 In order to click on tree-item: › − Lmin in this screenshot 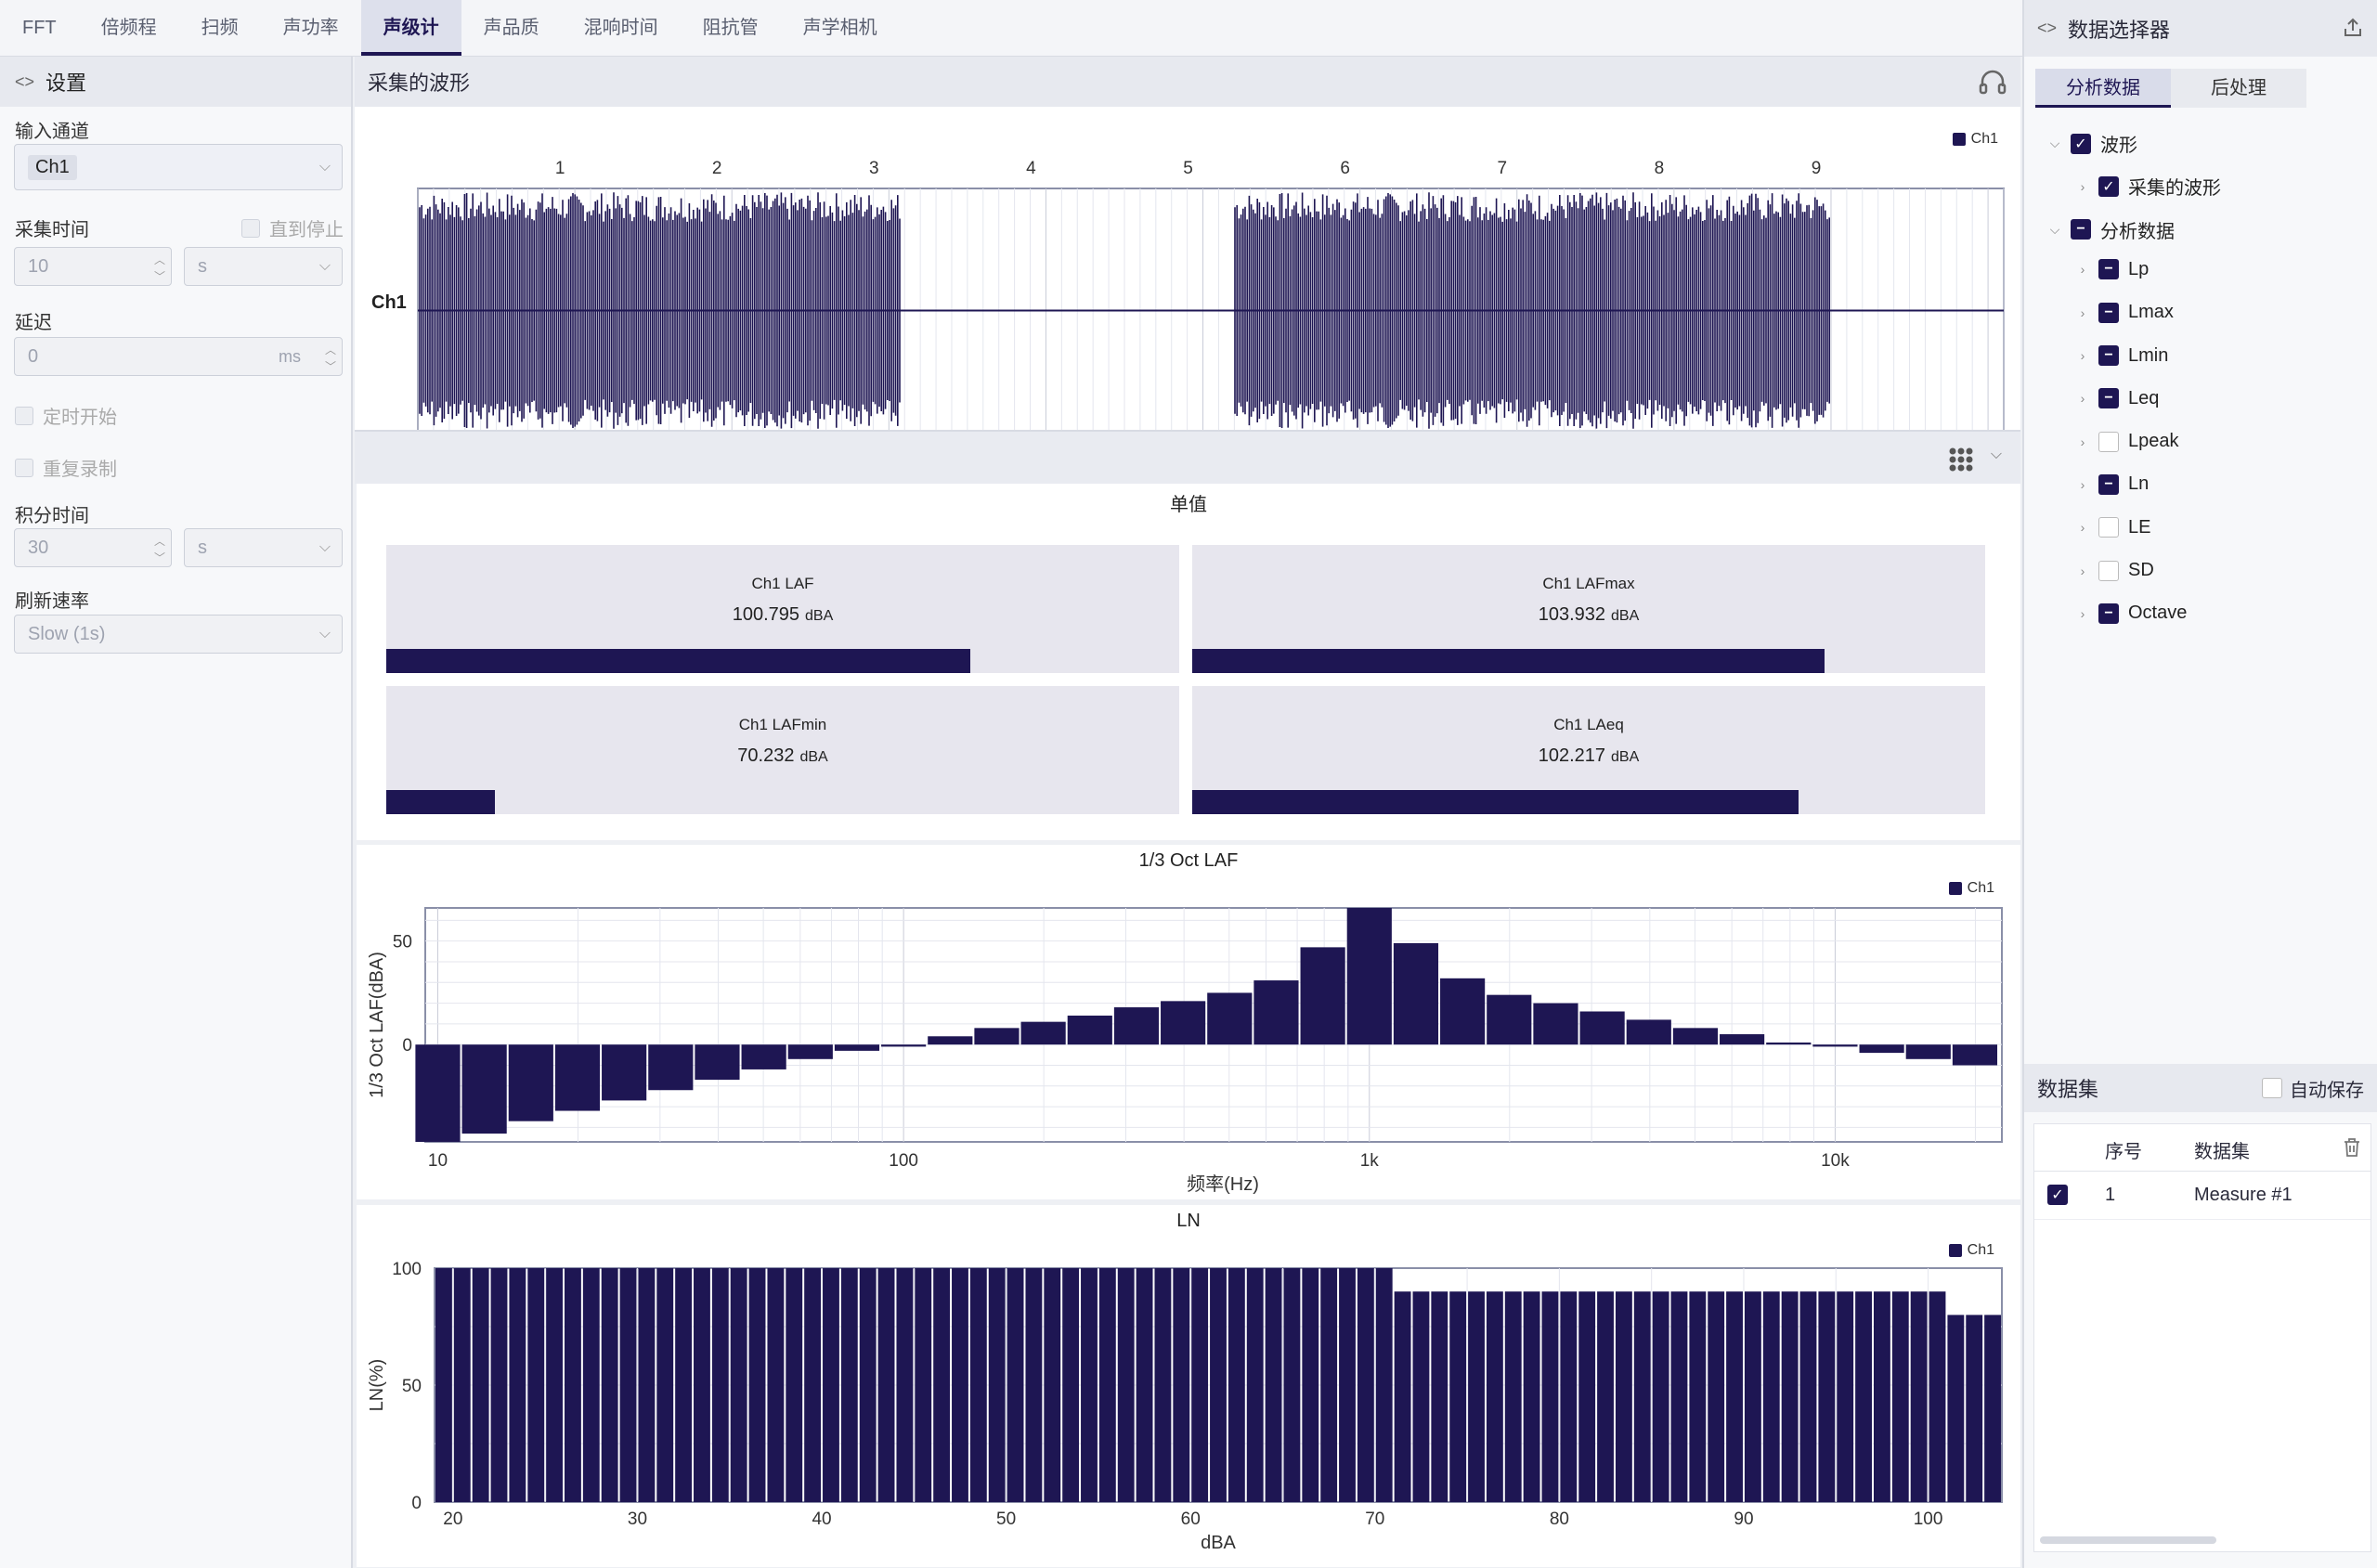, I will do `click(2122, 356)`.